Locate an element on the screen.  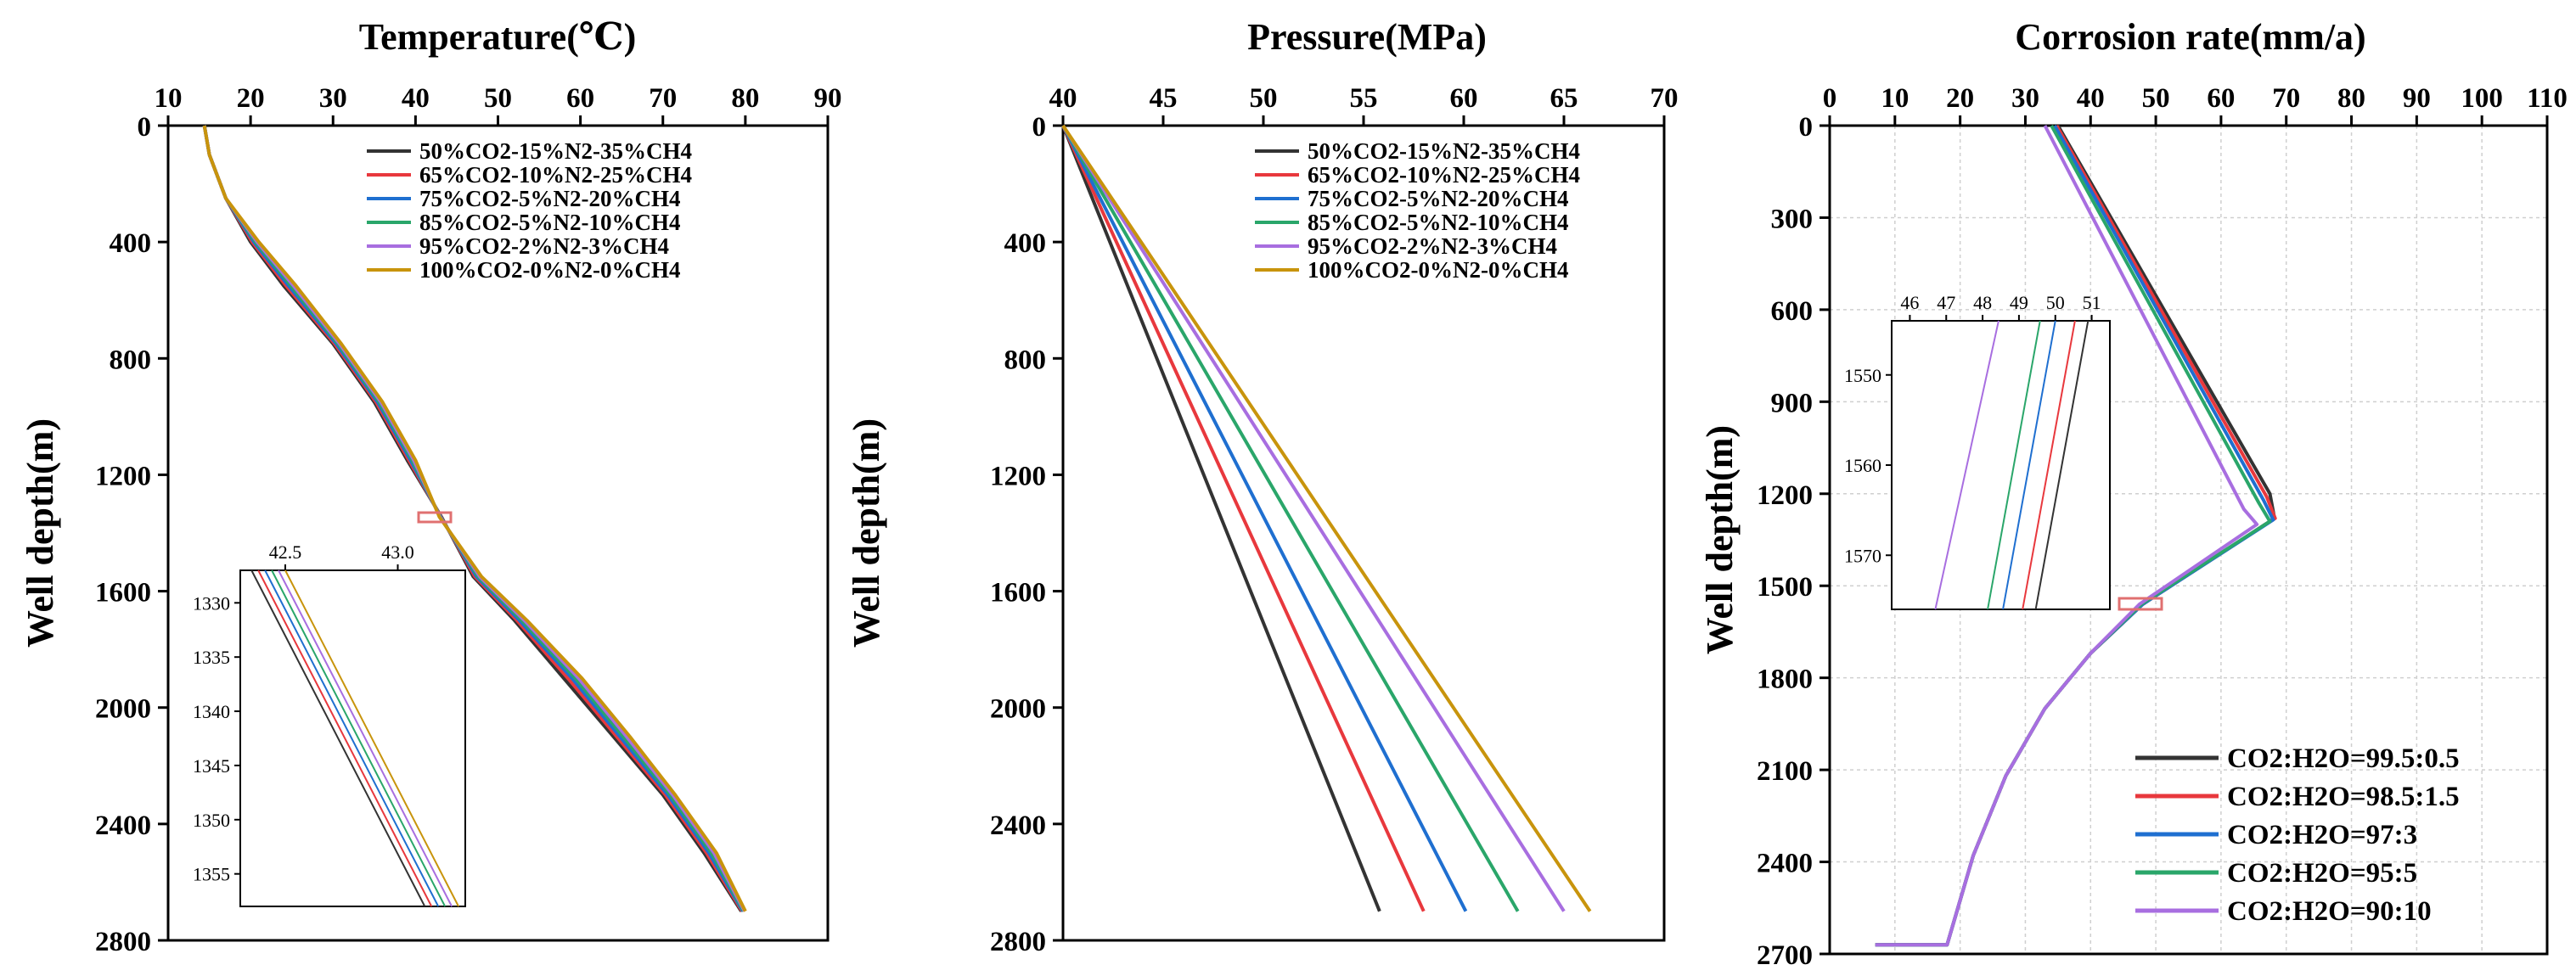
zoom-marker is located at coordinates (2140, 604).